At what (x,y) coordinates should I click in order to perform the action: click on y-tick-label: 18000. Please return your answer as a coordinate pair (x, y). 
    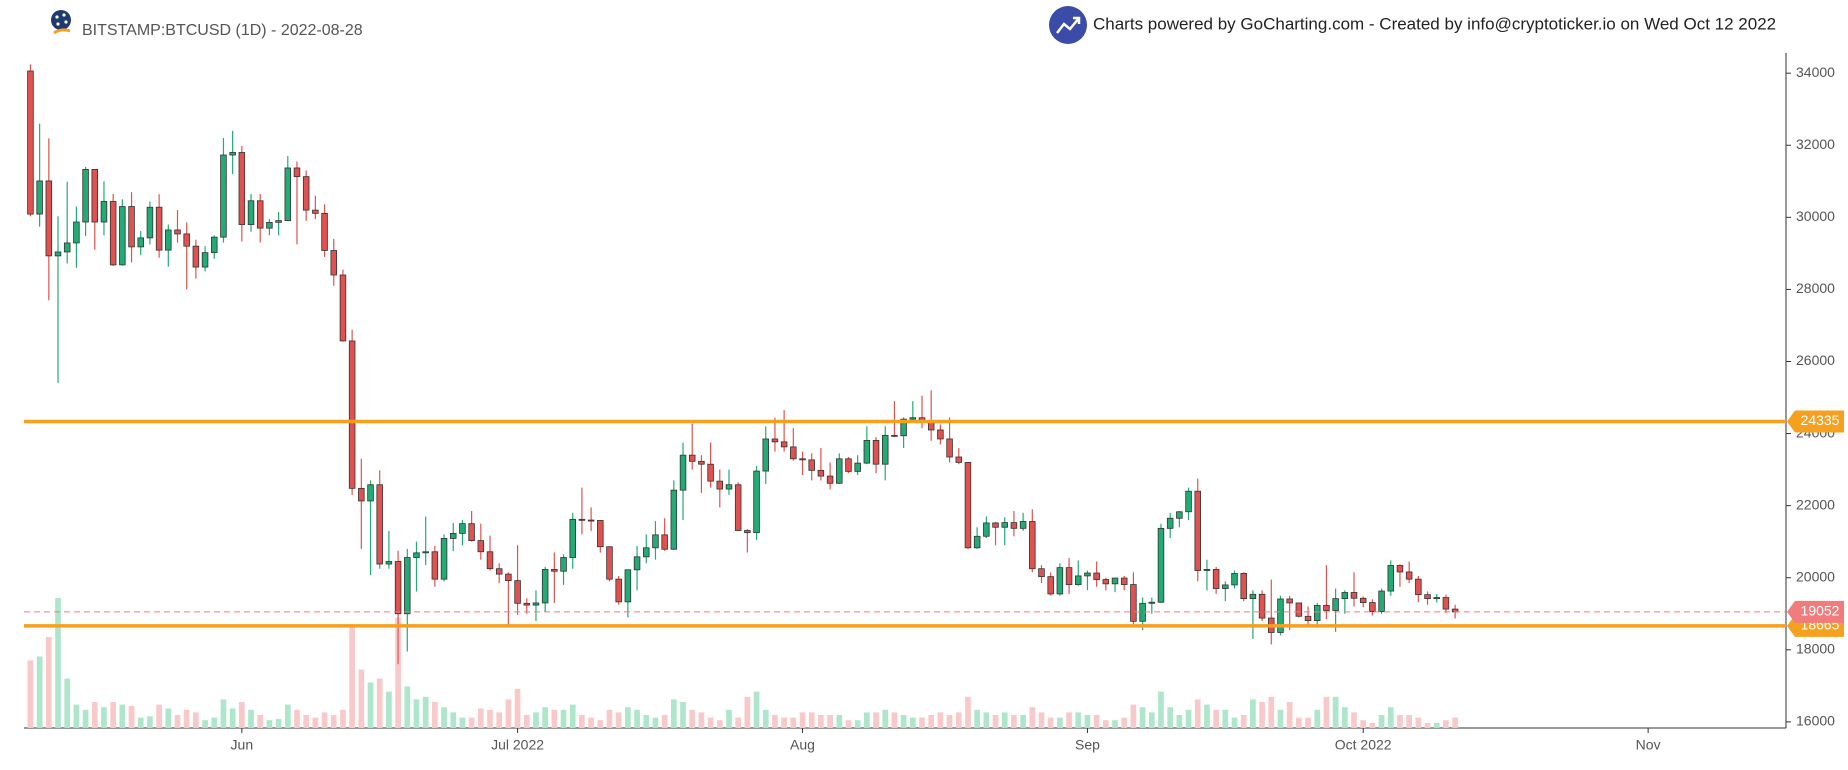
    Looking at the image, I should click on (1815, 648).